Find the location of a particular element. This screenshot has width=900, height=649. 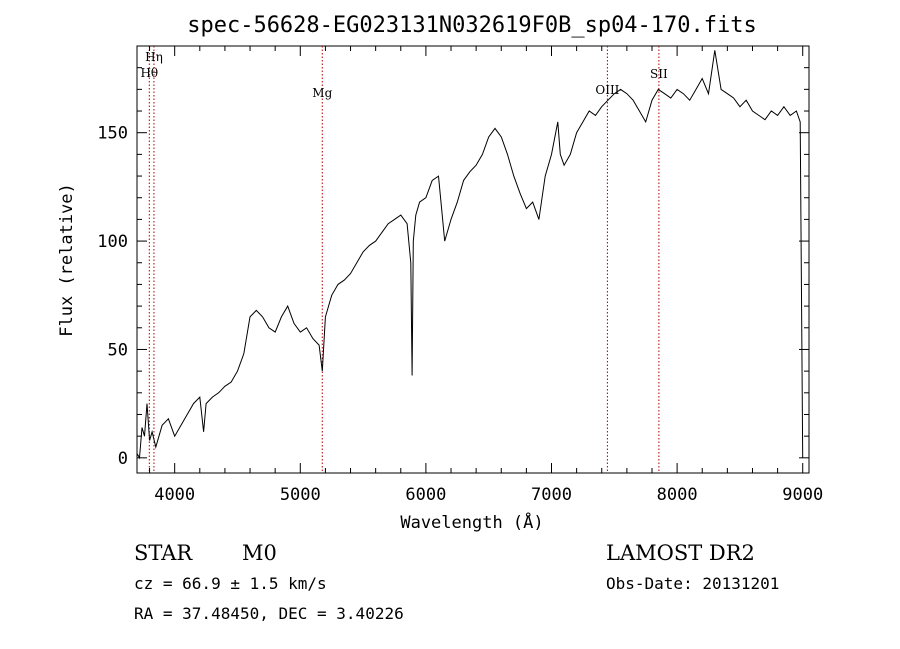

object-class: STAR is located at coordinates (163, 553).